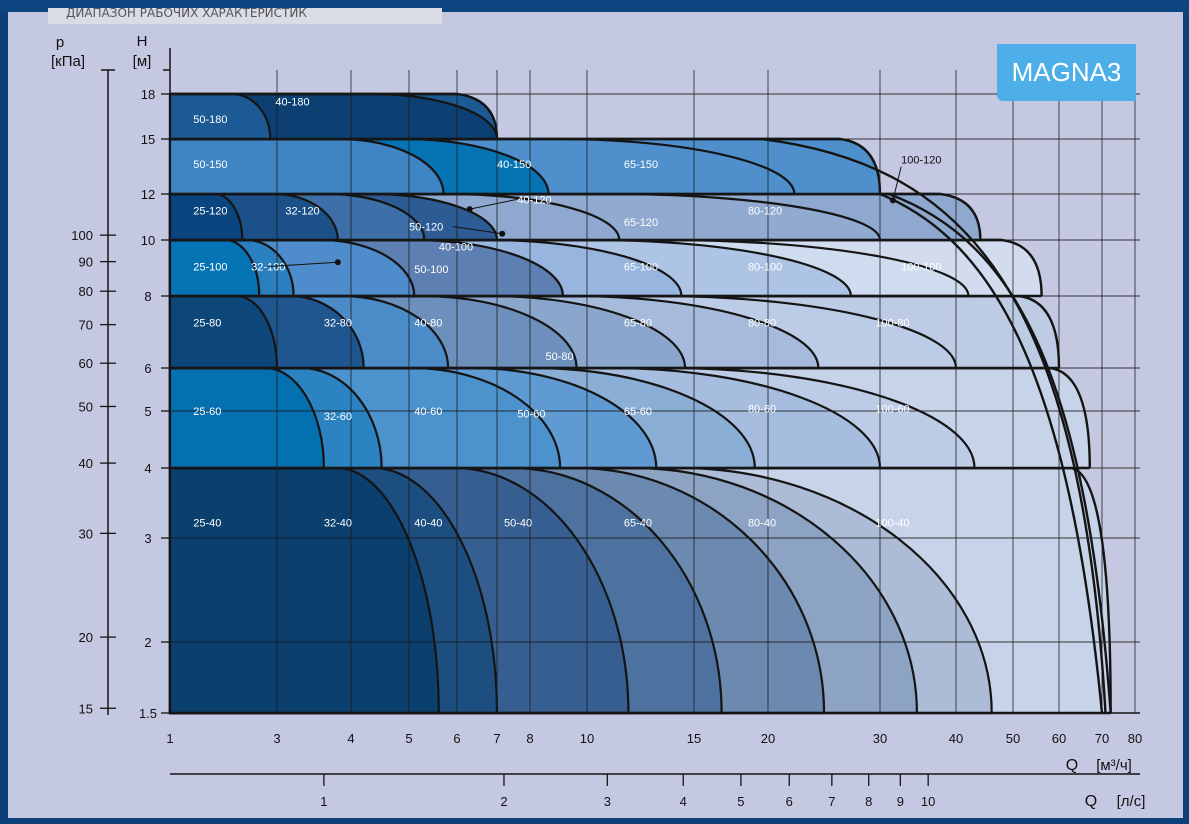 This screenshot has height=824, width=1189. What do you see at coordinates (641, 267) in the screenshot?
I see `series-label: 65-100` at bounding box center [641, 267].